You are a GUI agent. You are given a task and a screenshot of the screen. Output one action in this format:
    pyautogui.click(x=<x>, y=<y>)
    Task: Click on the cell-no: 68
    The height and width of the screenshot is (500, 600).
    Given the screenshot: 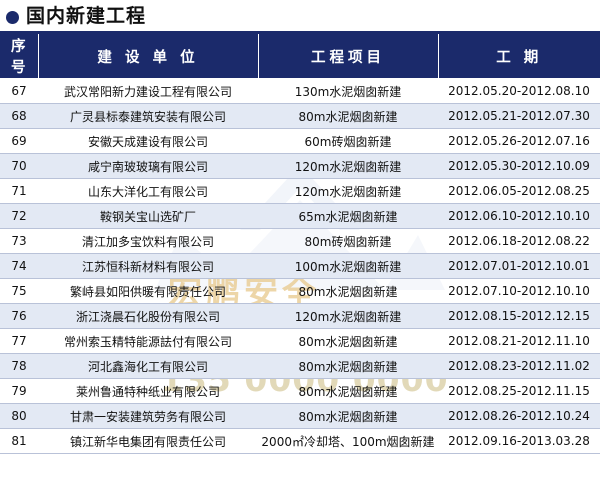 What is the action you would take?
    pyautogui.click(x=19, y=116)
    